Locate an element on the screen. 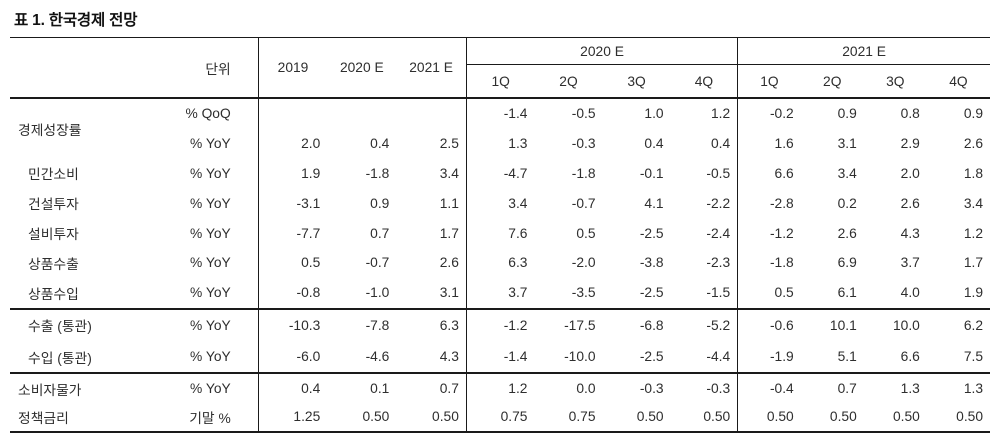  annual-value-cell: 0.5 is located at coordinates (292, 262).